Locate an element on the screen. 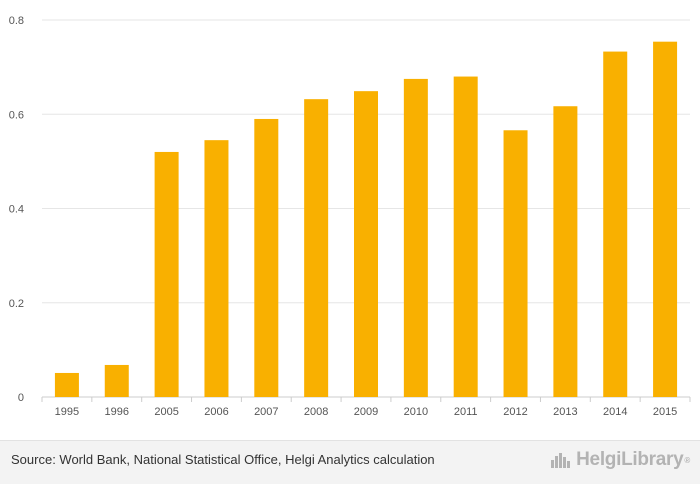 The height and width of the screenshot is (484, 700). x-tick-label: 2005 is located at coordinates (166, 412).